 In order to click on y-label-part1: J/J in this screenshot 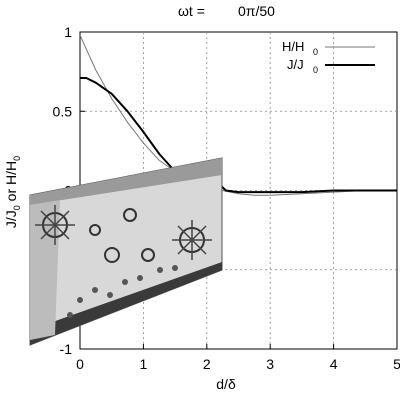, I will do `click(11, 219)`.